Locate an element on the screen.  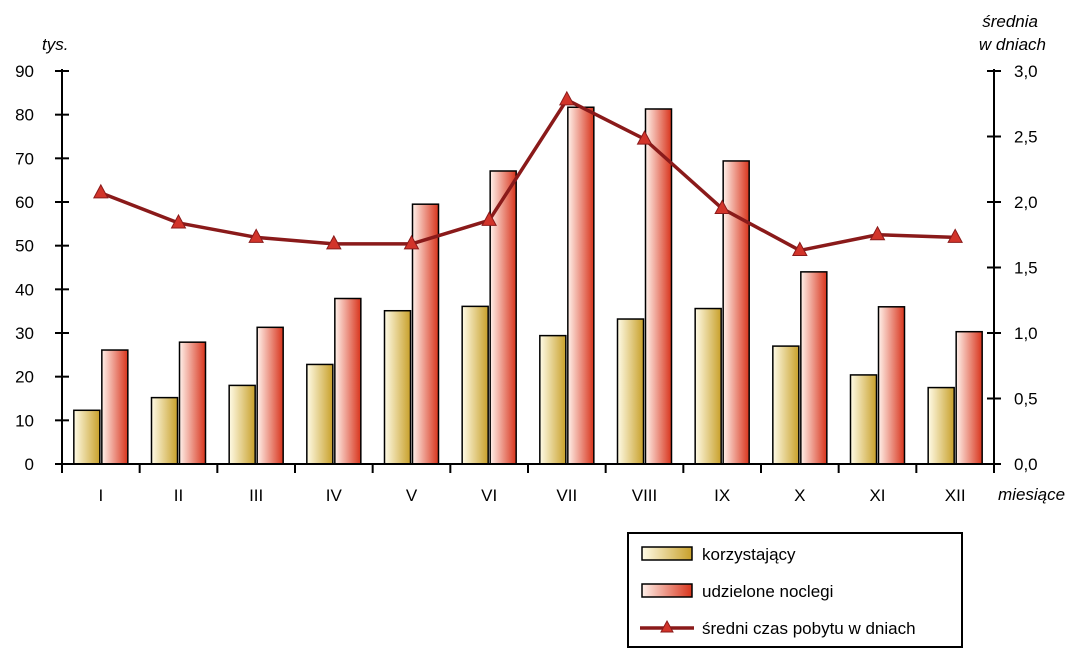
y2-tick-label: 0,0 is located at coordinates (1026, 464).